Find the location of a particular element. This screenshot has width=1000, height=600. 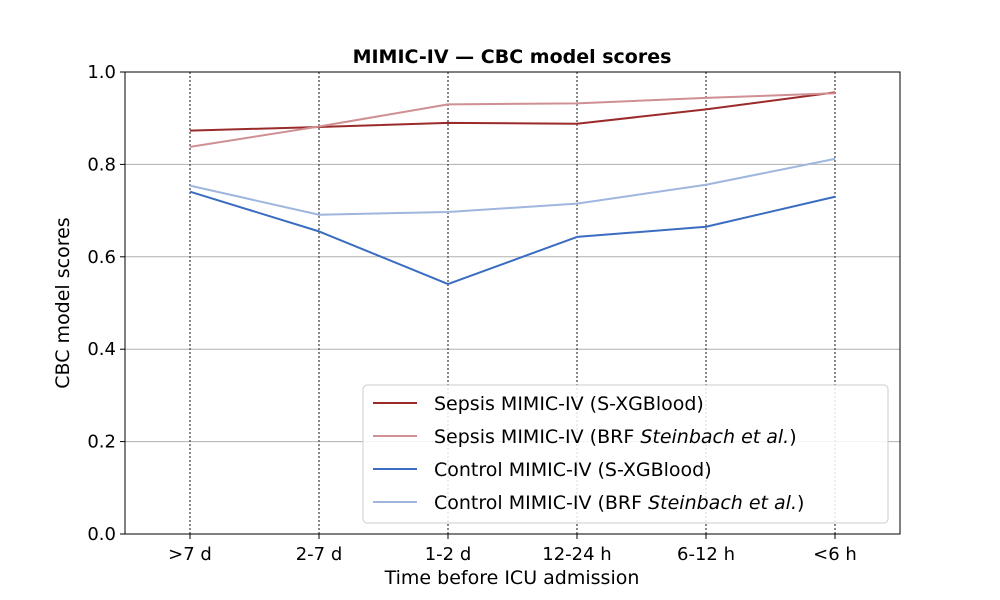

x-tick-label: 1-2 d is located at coordinates (448, 554).